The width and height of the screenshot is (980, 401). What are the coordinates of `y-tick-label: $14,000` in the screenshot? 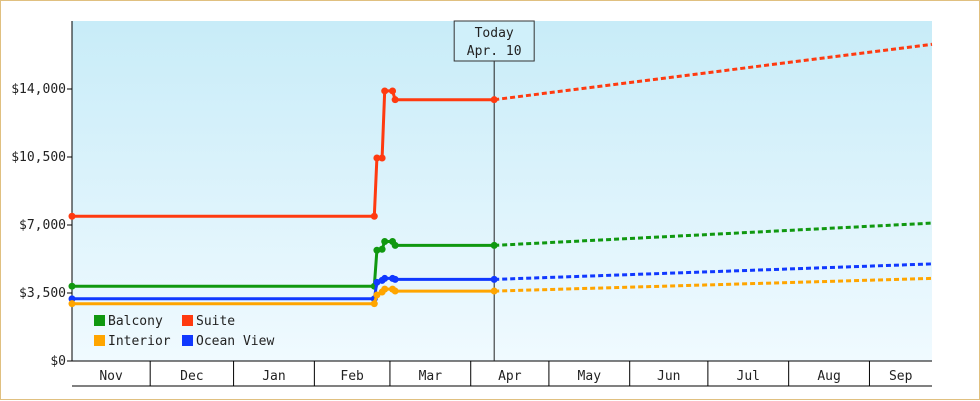 It's located at (38, 89).